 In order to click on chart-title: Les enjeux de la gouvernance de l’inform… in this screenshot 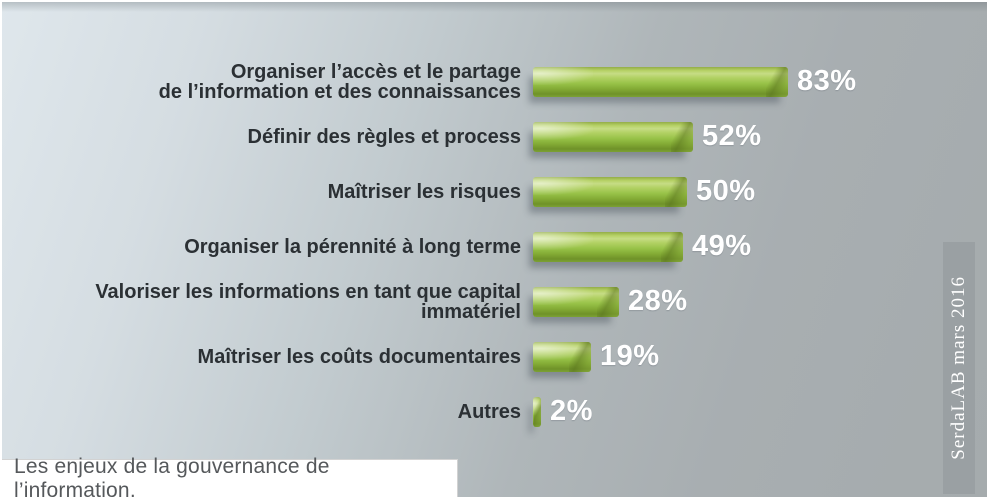, I will do `click(172, 476)`.